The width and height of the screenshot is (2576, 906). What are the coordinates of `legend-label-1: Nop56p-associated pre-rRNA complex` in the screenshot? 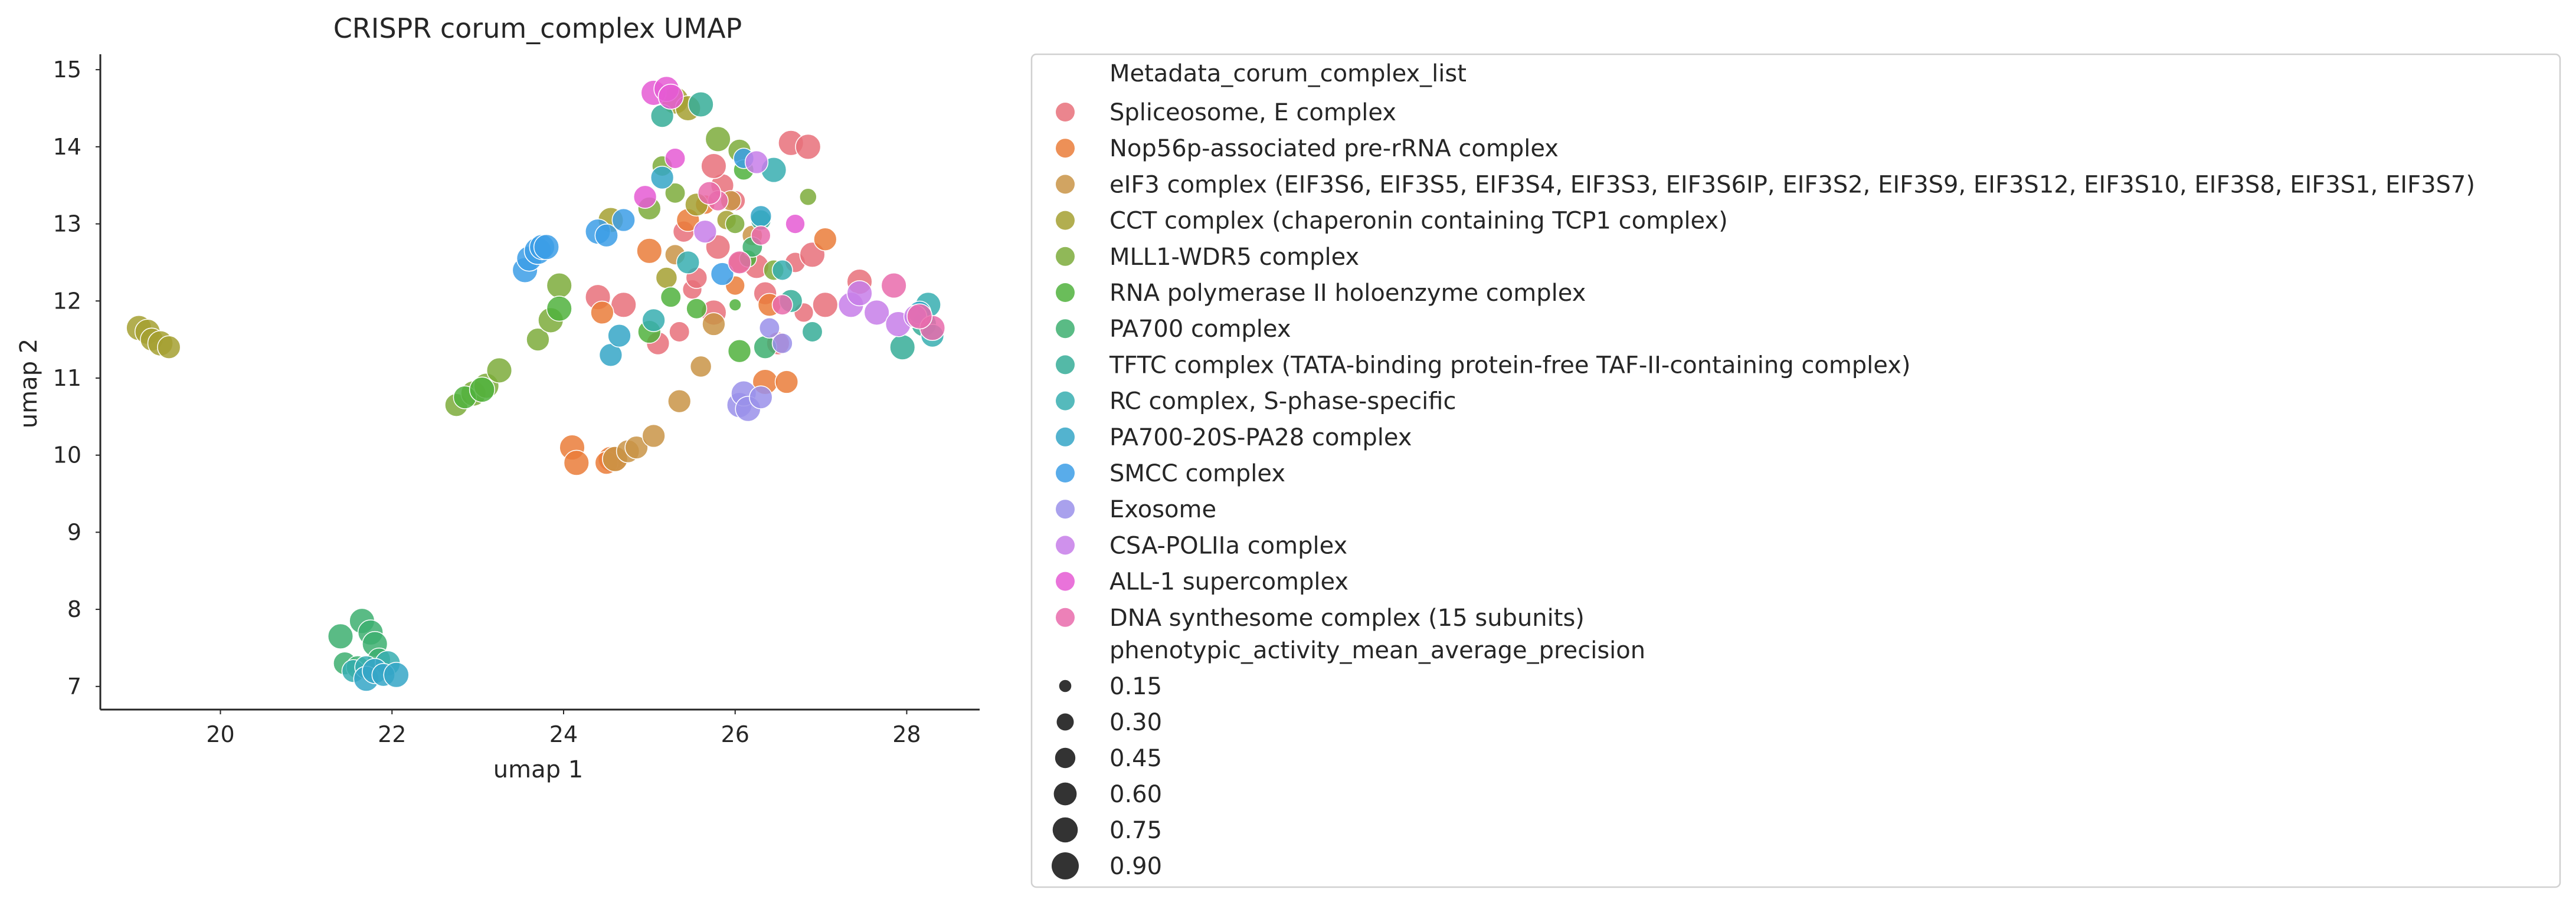 It's located at (1334, 148).